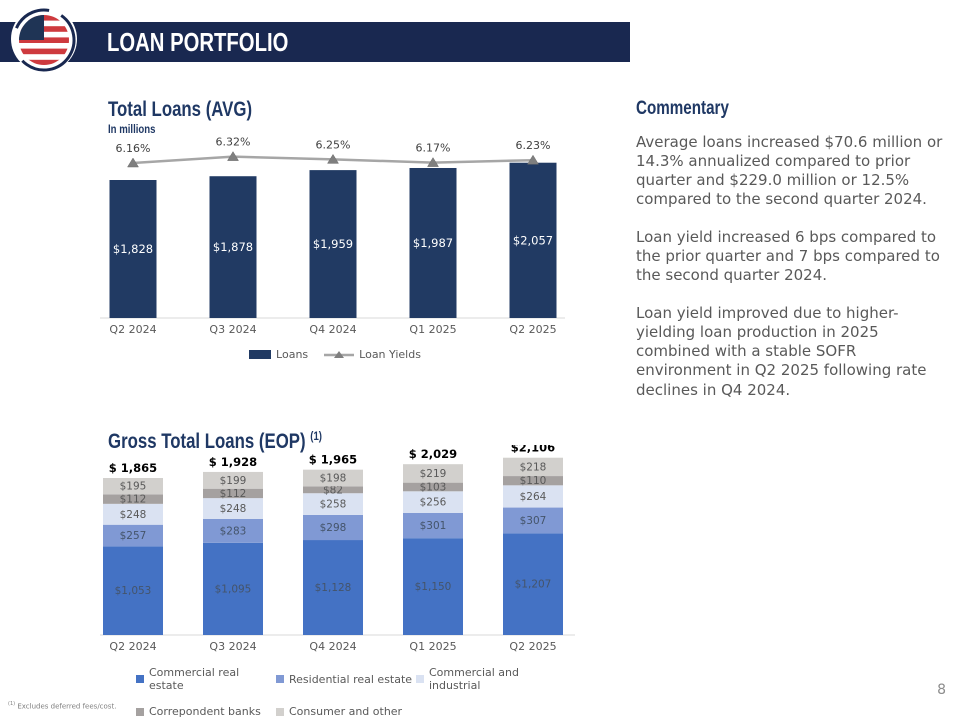 The width and height of the screenshot is (960, 720). I want to click on legend-label: Loans, so click(292, 354).